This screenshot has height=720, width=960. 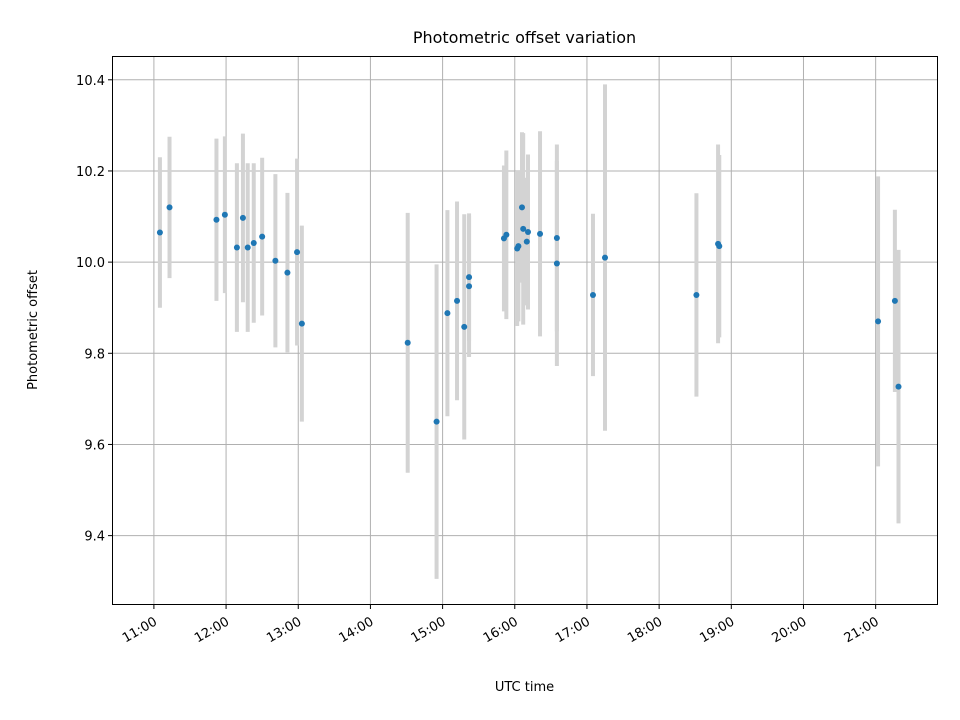 What do you see at coordinates (862, 630) in the screenshot?
I see `x-tick-label: 21:00` at bounding box center [862, 630].